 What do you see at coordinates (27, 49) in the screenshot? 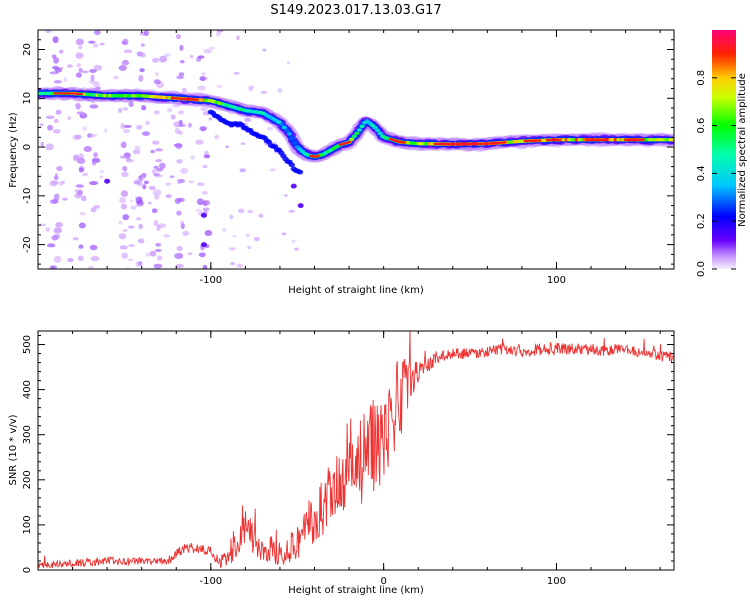
I see `spectrogram-y-tick-label: 20` at bounding box center [27, 49].